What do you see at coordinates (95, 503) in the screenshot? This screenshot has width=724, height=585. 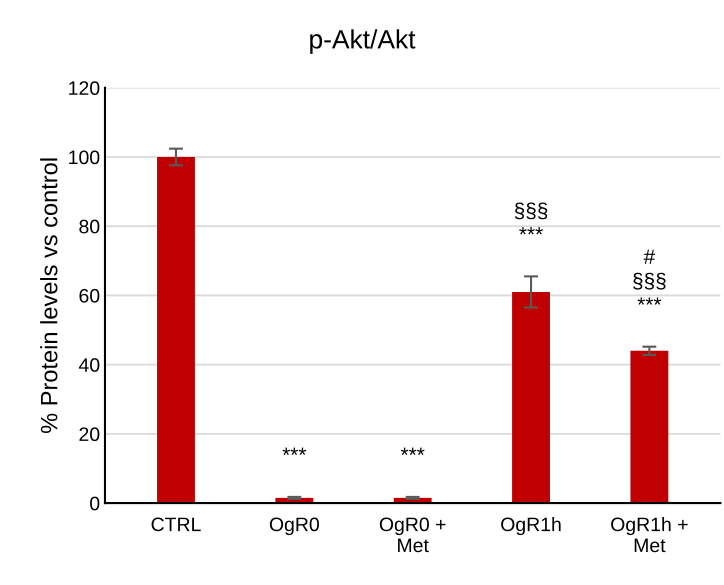 I see `y-tick-label: 0` at bounding box center [95, 503].